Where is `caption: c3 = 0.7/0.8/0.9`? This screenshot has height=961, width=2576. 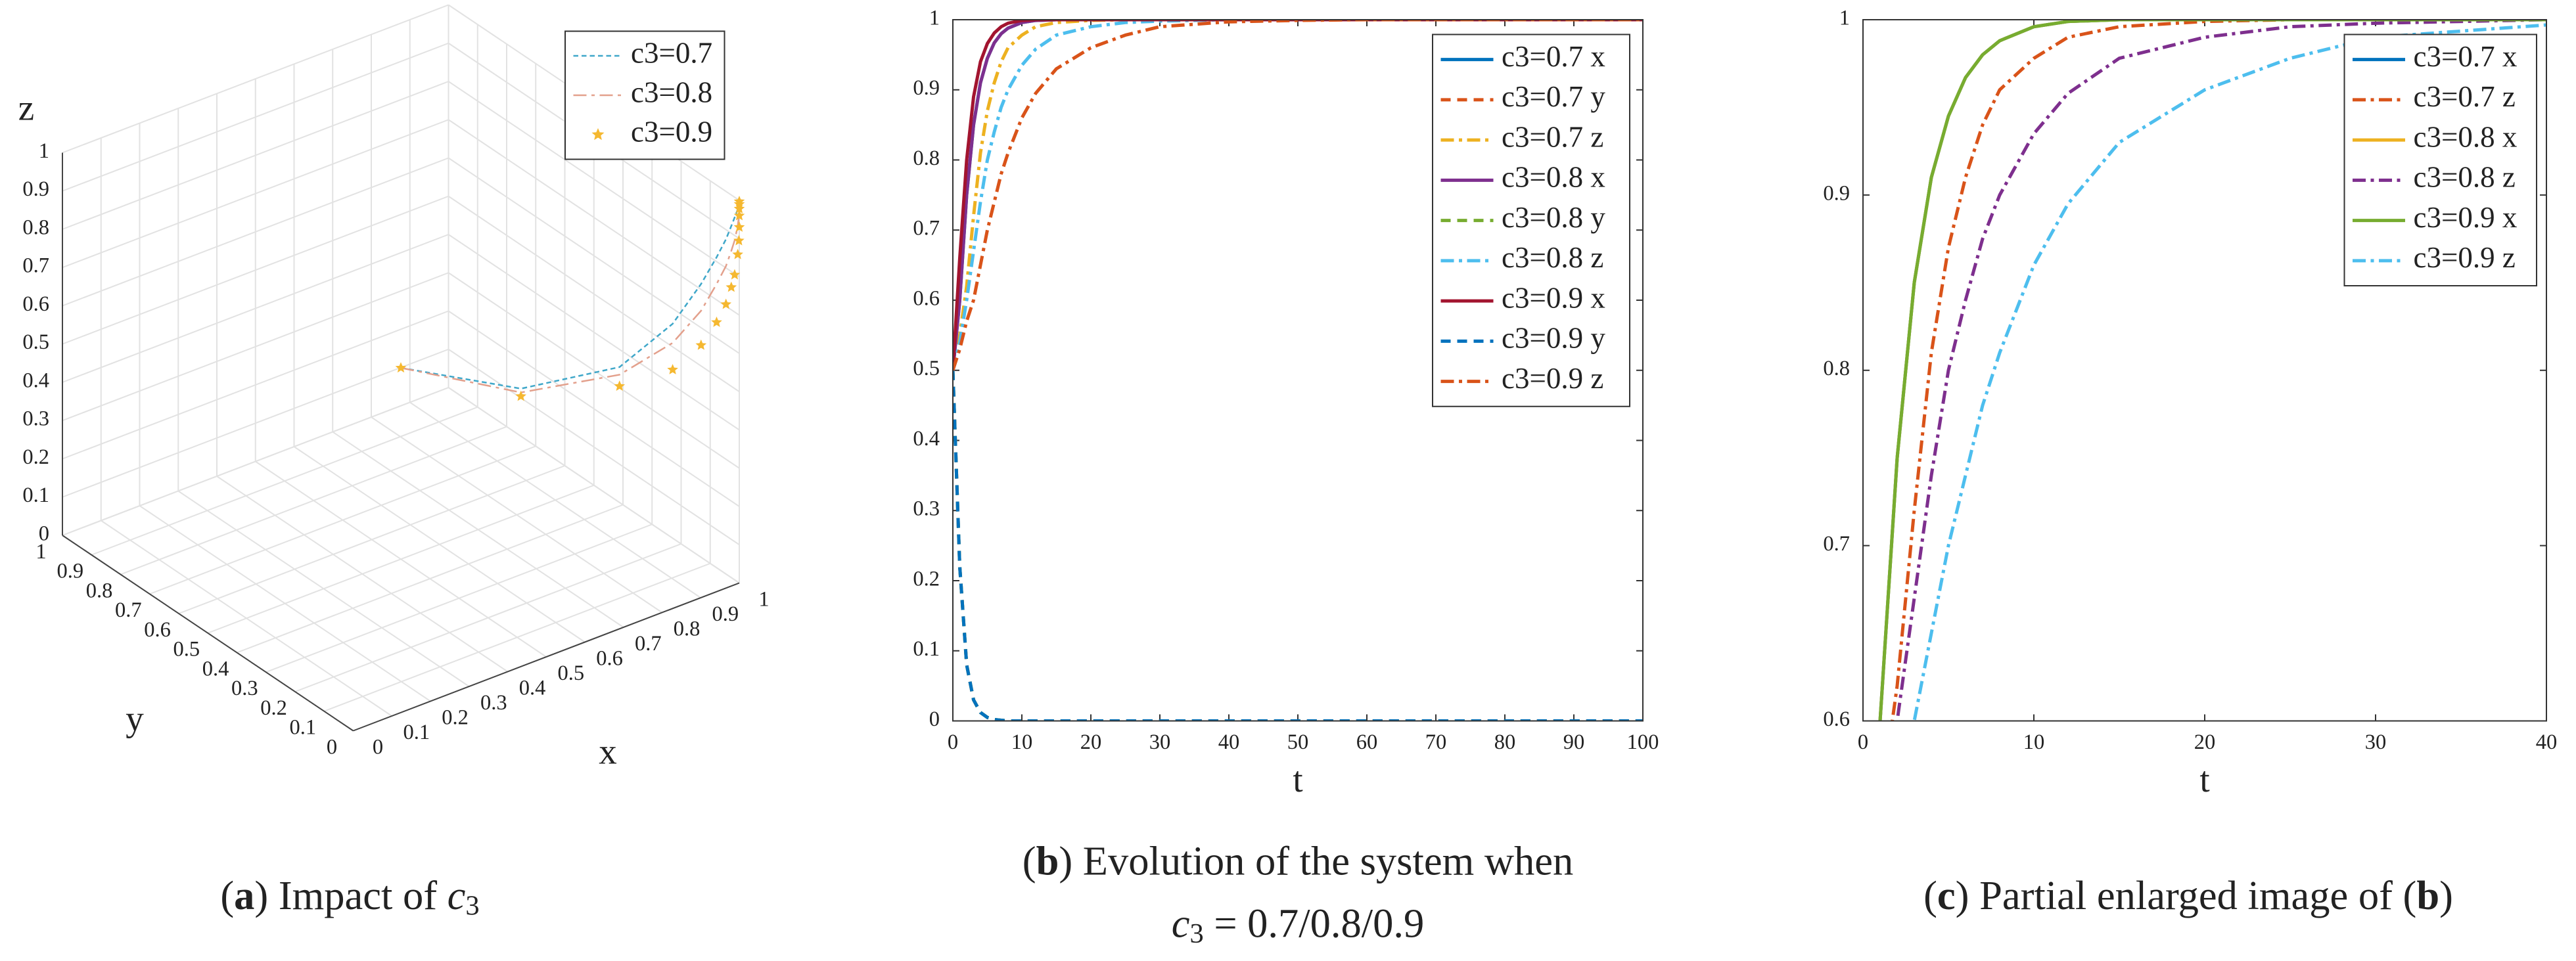
caption: c3 = 0.7/0.8/0.9 is located at coordinates (1298, 925).